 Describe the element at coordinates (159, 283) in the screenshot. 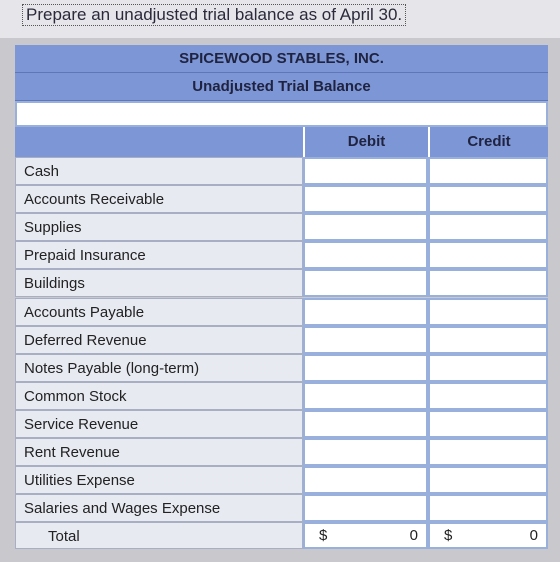

I see `account-name: Buildings` at that location.